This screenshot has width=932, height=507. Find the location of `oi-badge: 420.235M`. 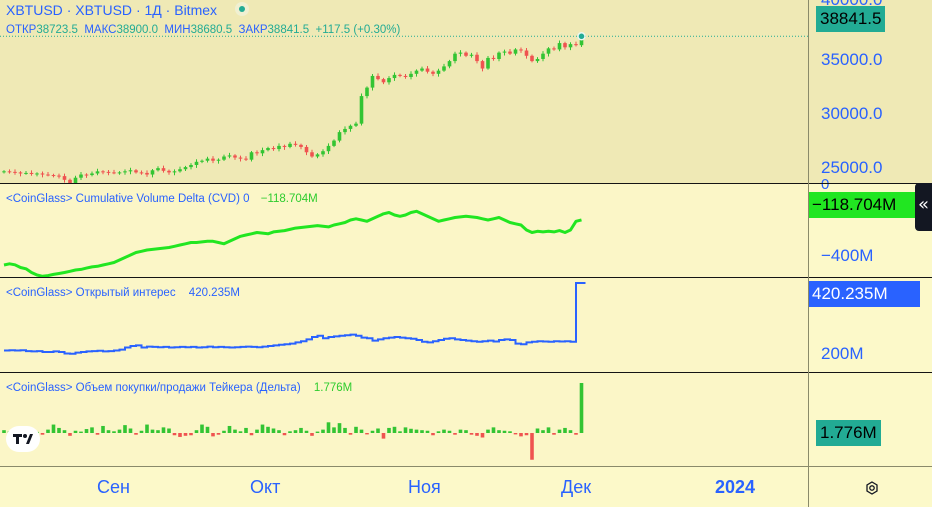

oi-badge: 420.235M is located at coordinates (864, 294).